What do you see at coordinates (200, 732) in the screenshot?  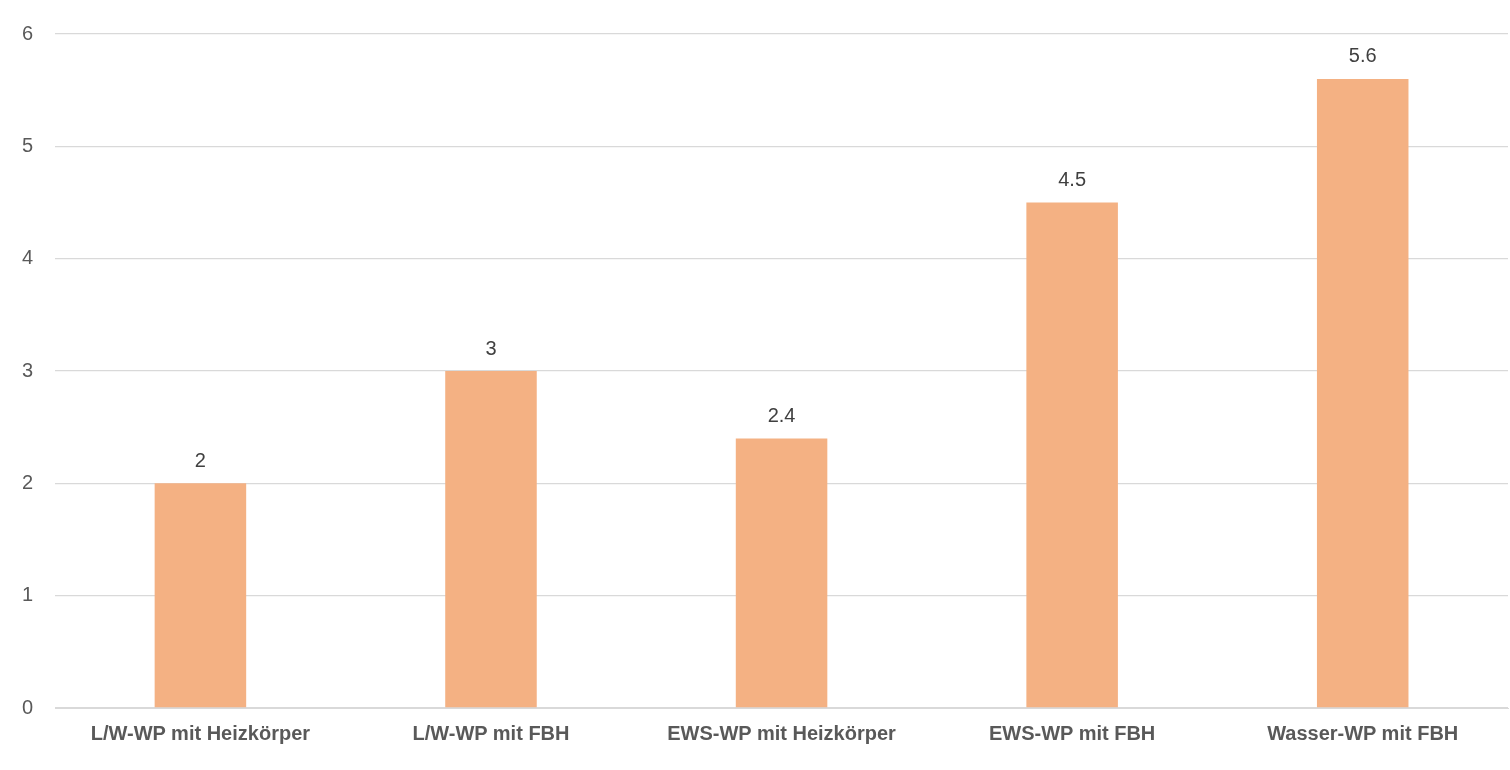 I see `x-tick-label: L/W-WP mit Heizkörper` at bounding box center [200, 732].